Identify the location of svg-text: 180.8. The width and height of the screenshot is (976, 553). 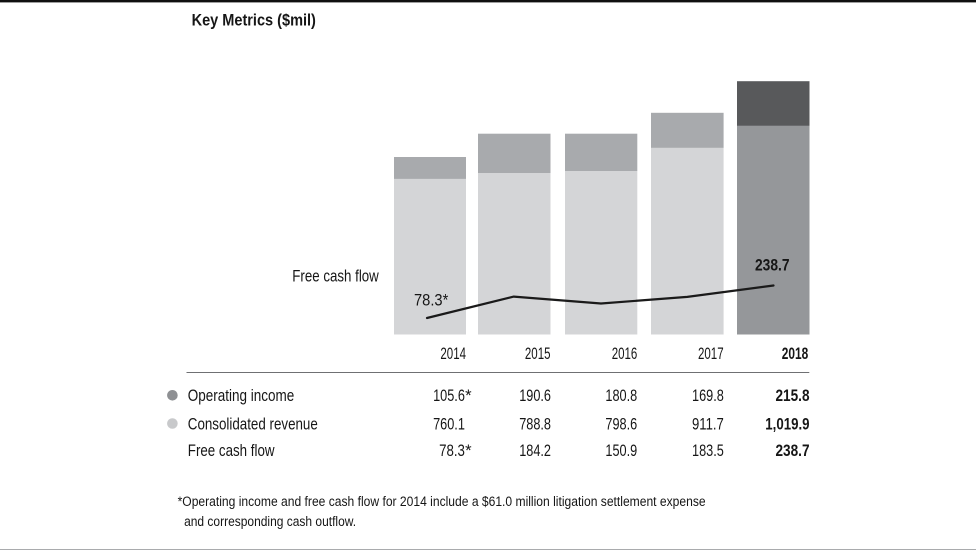
(621, 396).